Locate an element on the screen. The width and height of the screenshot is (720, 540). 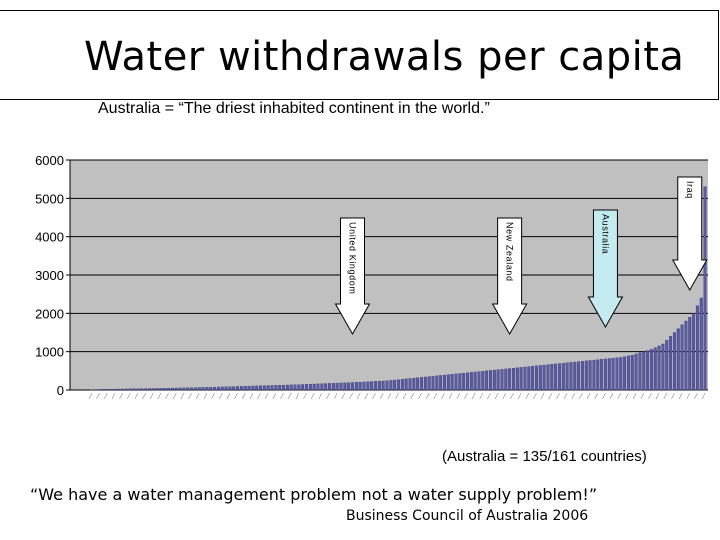
countries-note: (Australia = 135/161 countries) is located at coordinates (544, 456).